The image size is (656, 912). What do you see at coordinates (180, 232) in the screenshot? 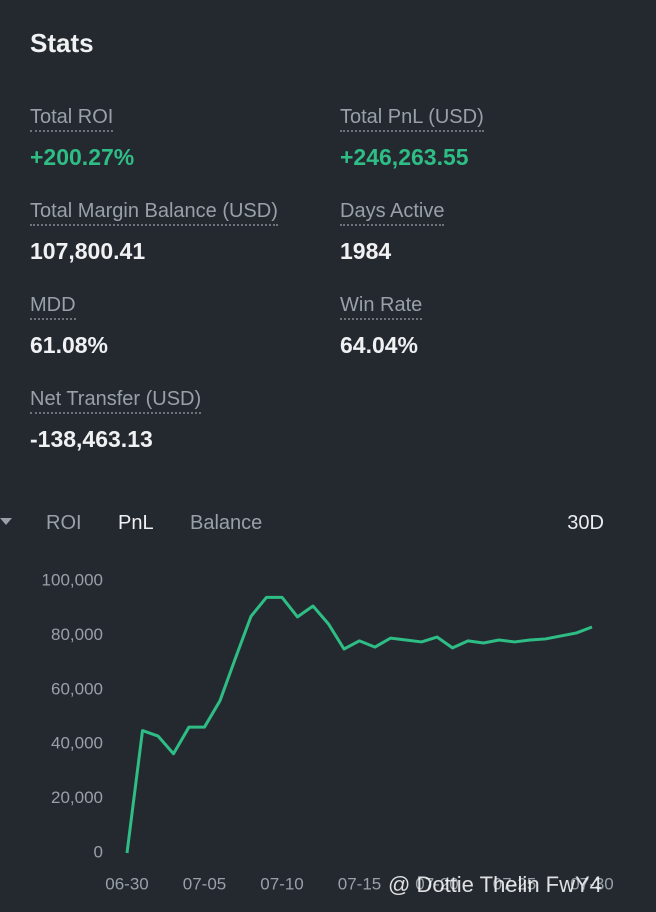
I see `stat: Total Margin Balance (USD) 107,800.41` at bounding box center [180, 232].